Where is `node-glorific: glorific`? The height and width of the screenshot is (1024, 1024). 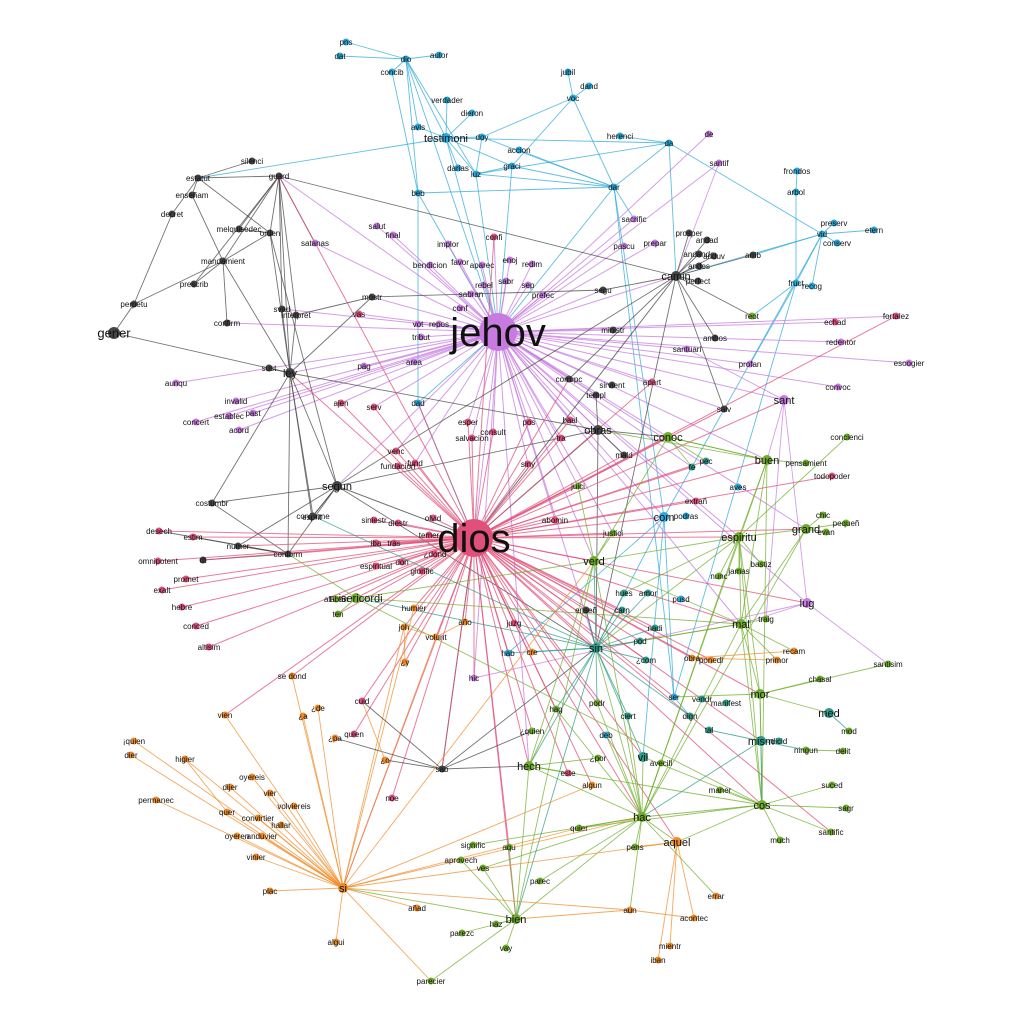
node-glorific: glorific is located at coordinates (421, 571).